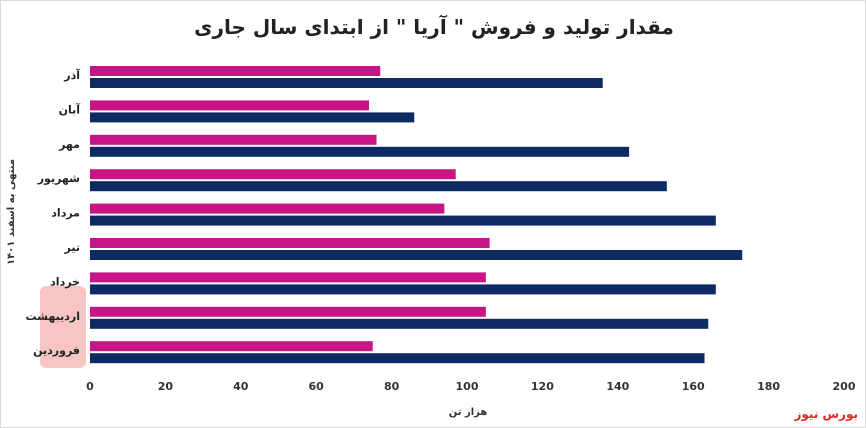  I want to click on x-tick-label: 120, so click(542, 386).